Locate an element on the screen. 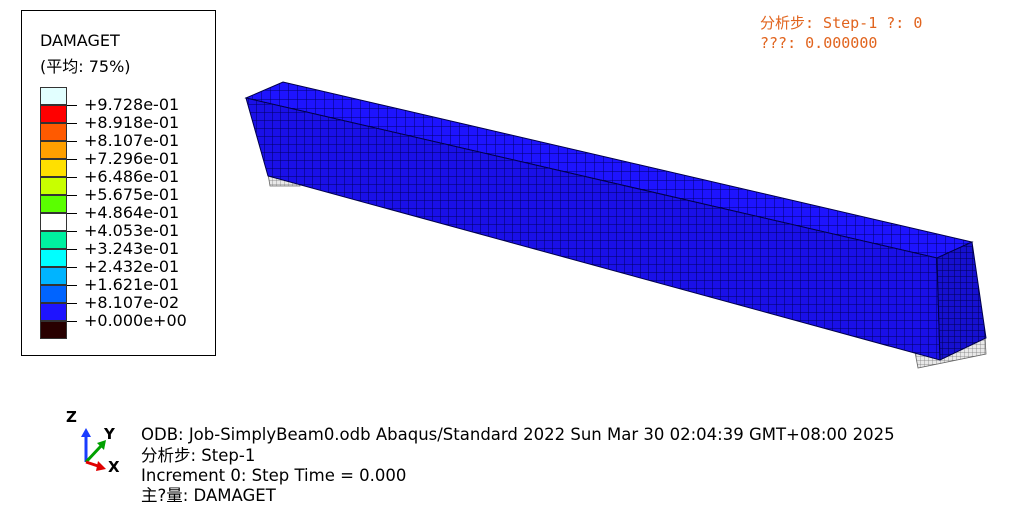 This screenshot has height=506, width=1012. axis-y-label: Y is located at coordinates (109, 434).